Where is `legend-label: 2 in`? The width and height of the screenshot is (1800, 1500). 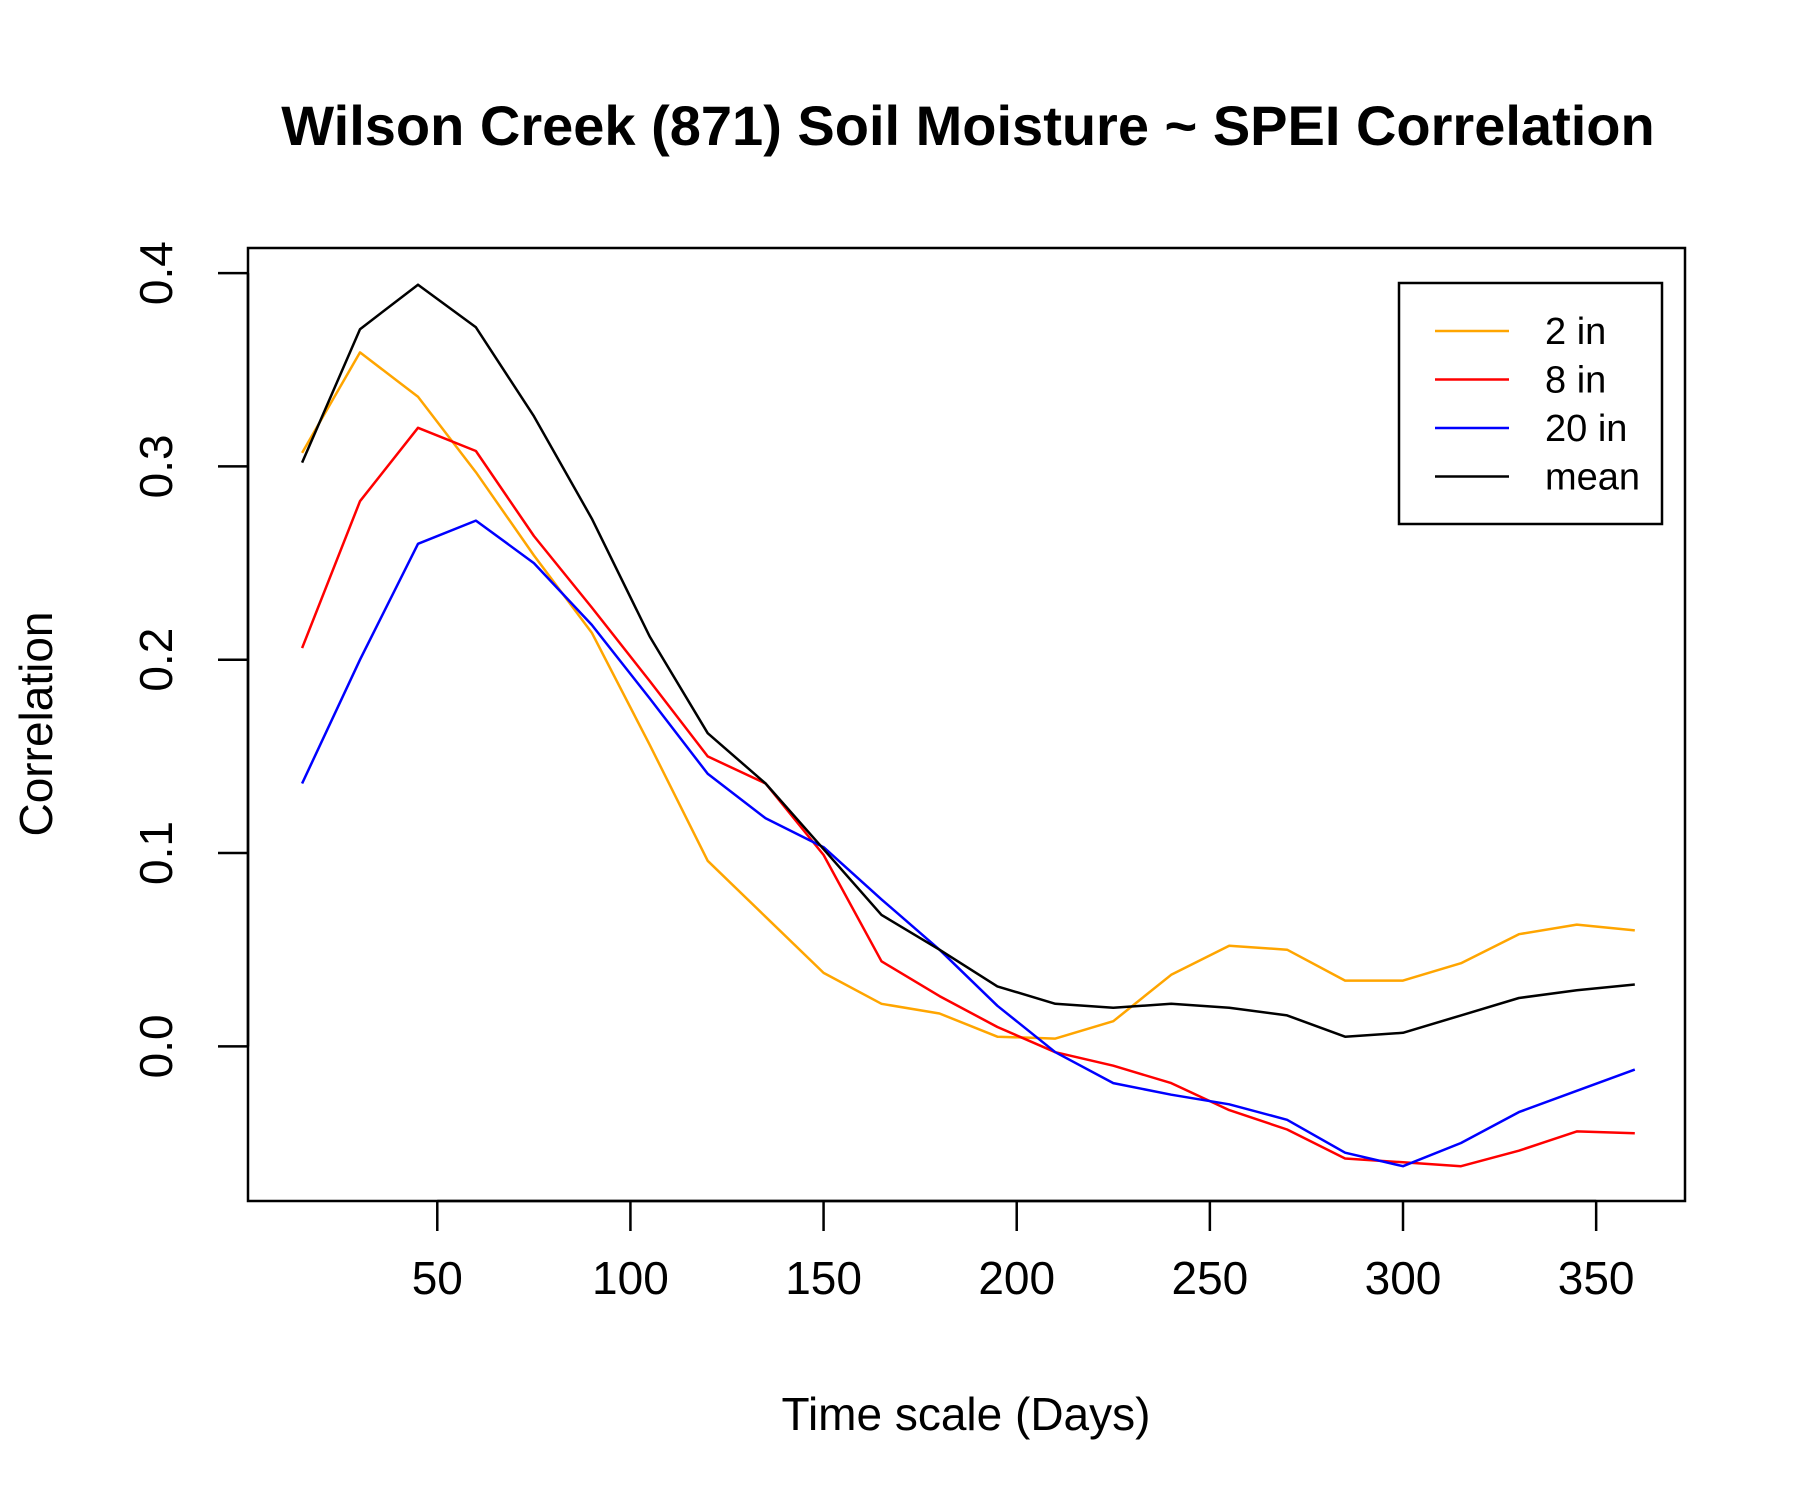
legend-label: 2 in is located at coordinates (1575, 332).